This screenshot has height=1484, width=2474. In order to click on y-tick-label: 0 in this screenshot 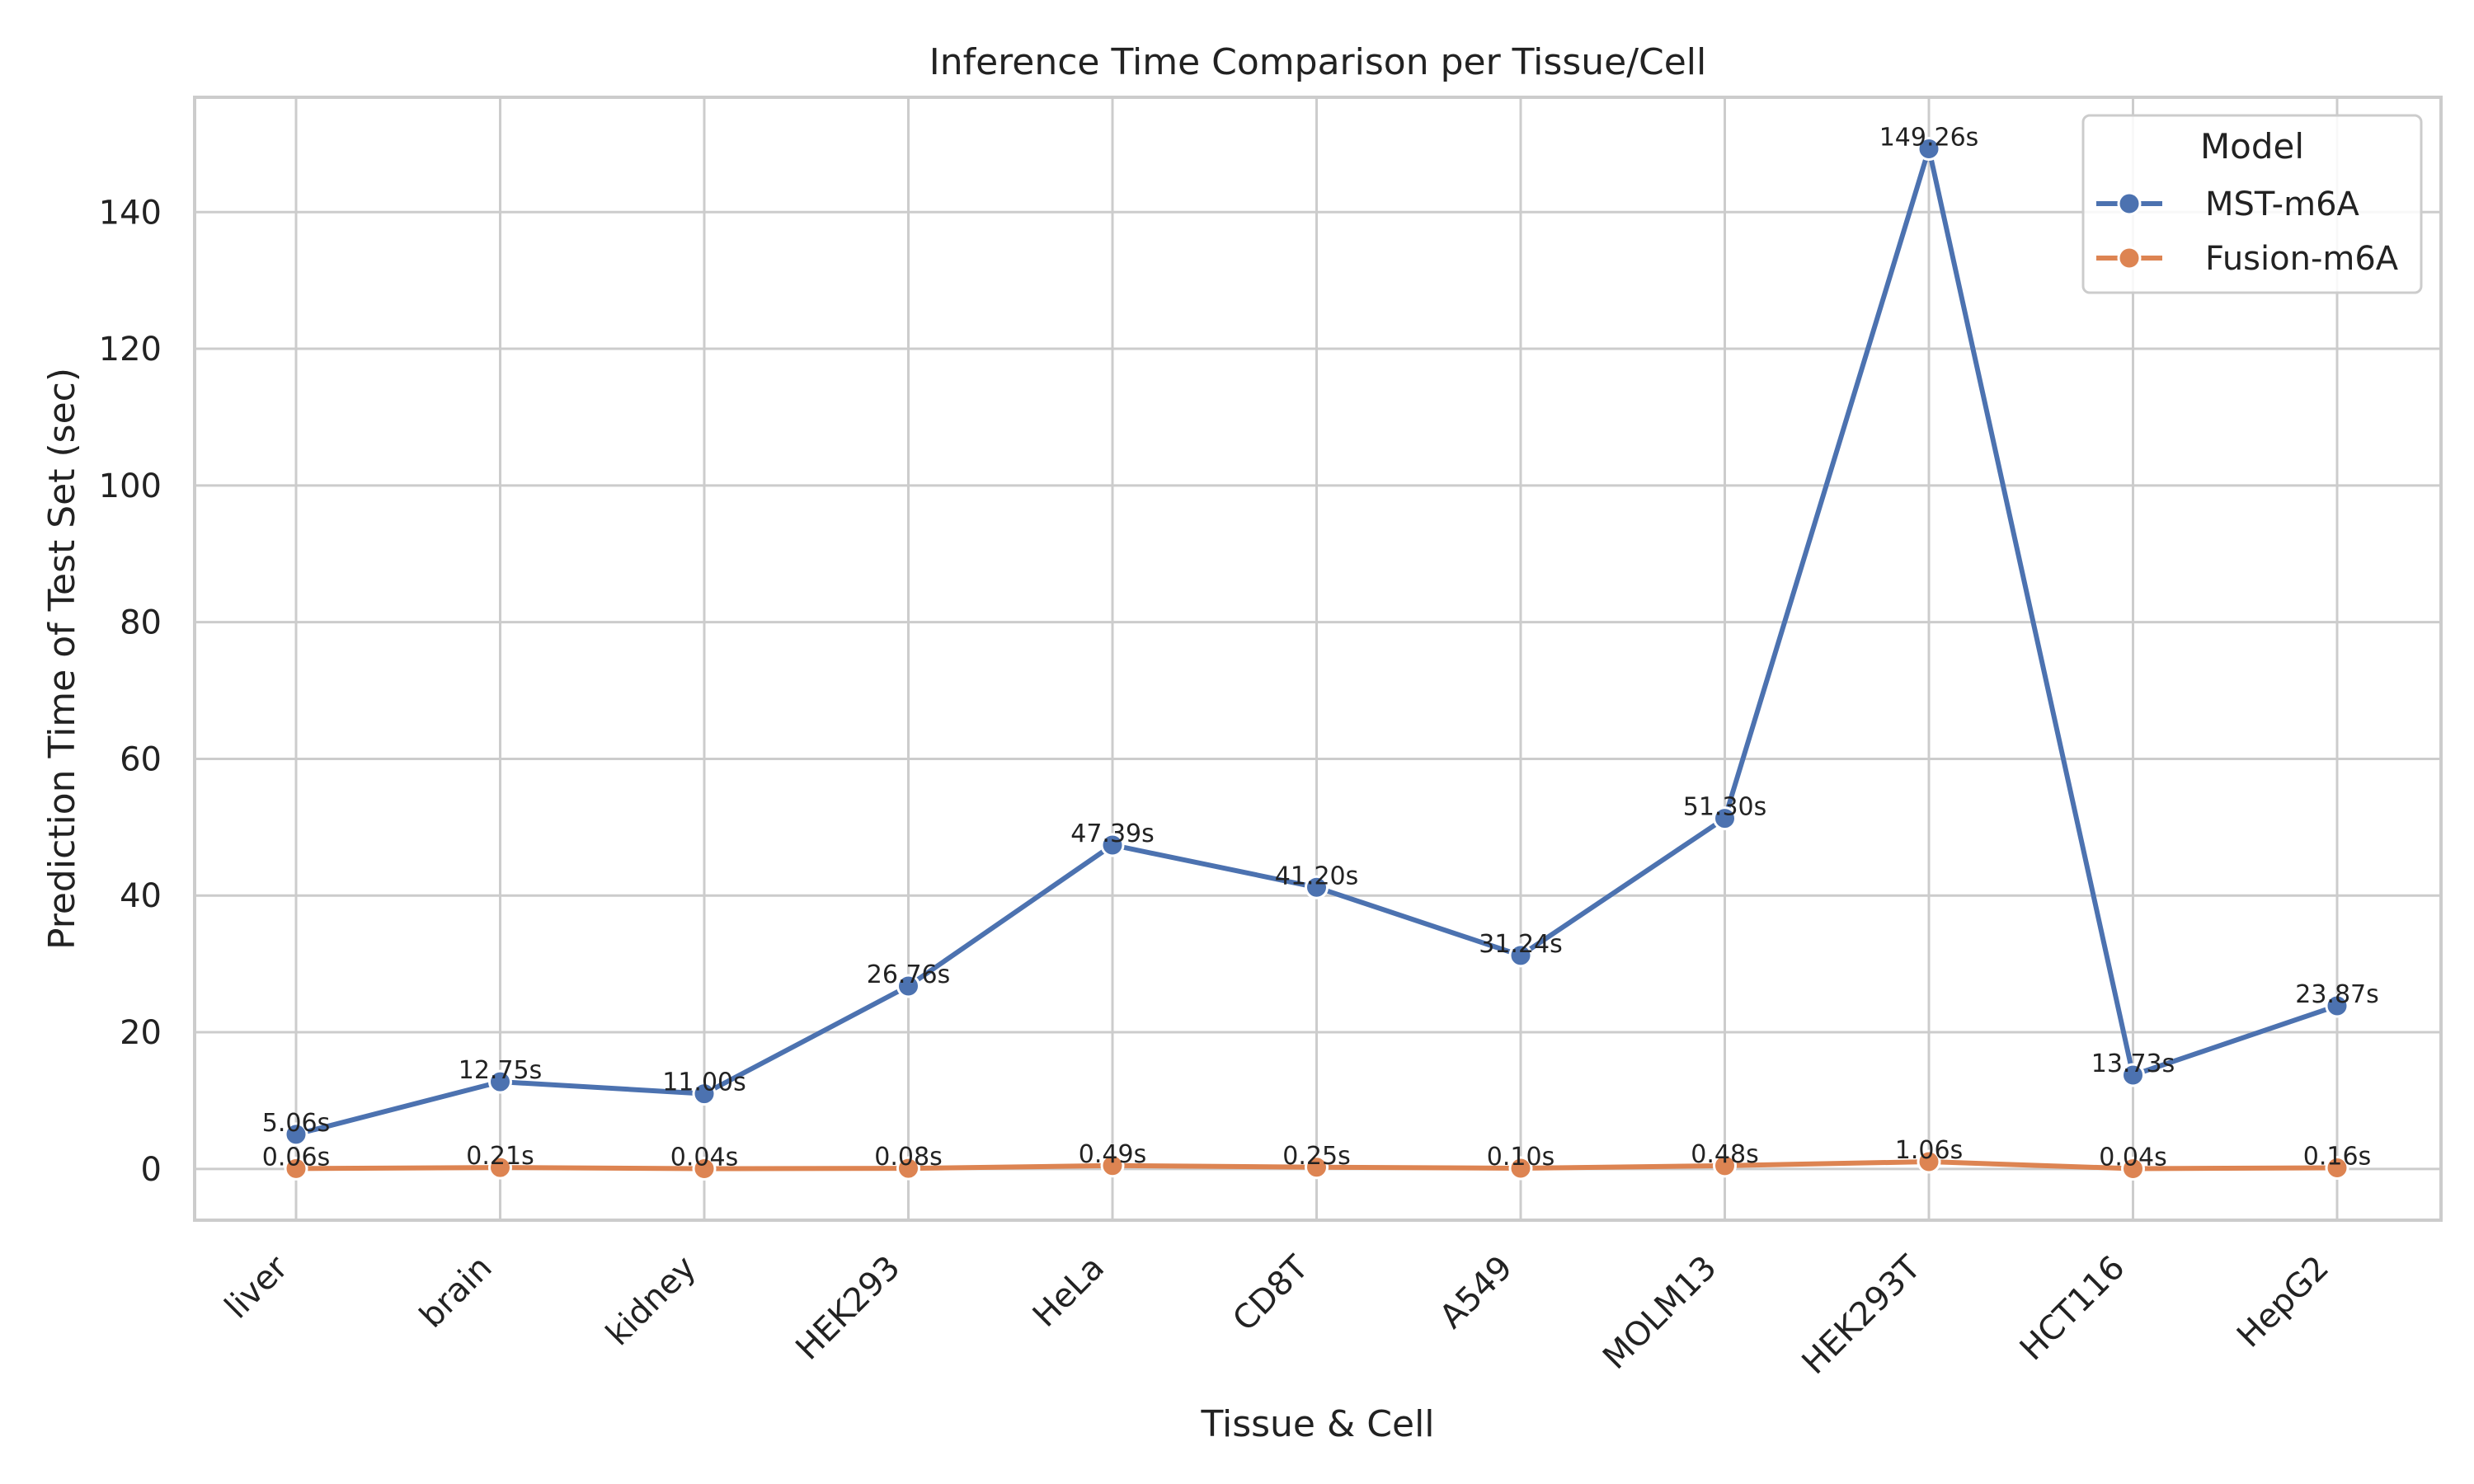, I will do `click(151, 1170)`.